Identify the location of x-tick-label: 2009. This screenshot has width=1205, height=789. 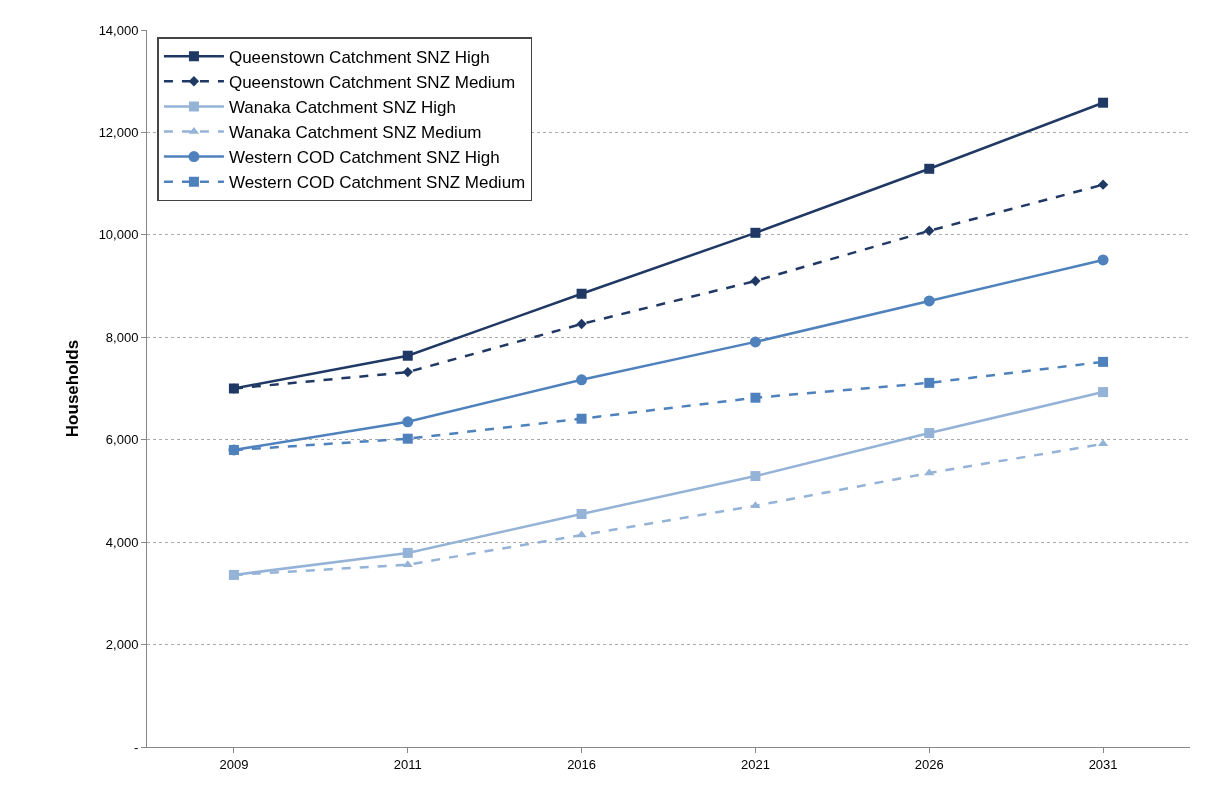
(234, 764).